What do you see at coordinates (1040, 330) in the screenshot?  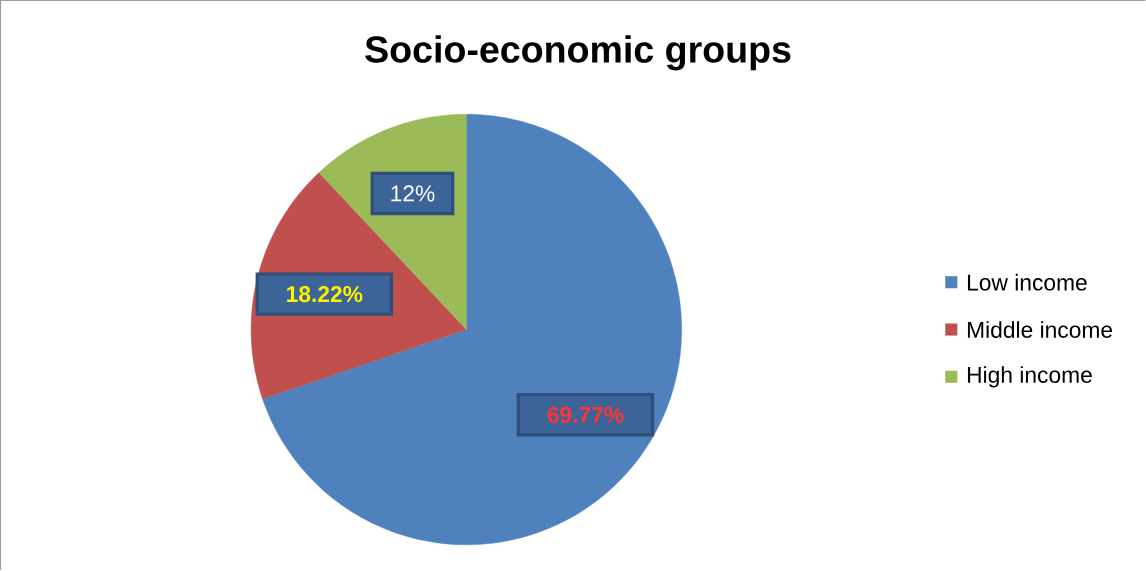 I see `legend-label: Middle income` at bounding box center [1040, 330].